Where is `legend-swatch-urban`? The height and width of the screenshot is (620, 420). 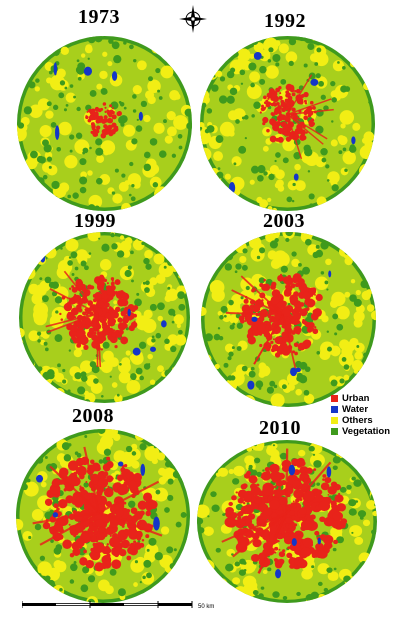
legend-swatch-urban is located at coordinates (334, 398).